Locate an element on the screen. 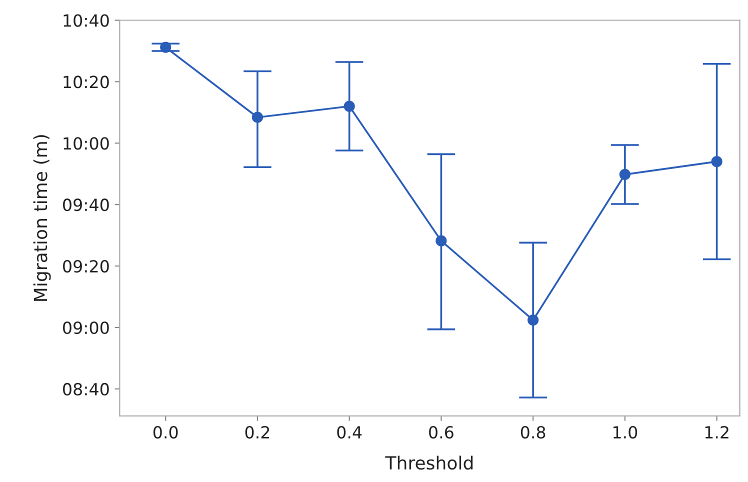 This screenshot has width=748, height=482. y-tick-label: 09:40 is located at coordinates (86, 205).